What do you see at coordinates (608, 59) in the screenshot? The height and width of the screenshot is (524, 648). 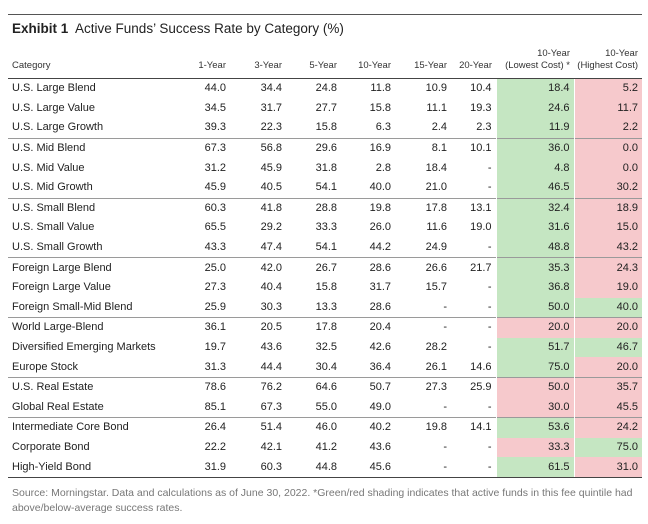 I see `header-10-year-highest-cost: 10-Year (Highest Cost)` at bounding box center [608, 59].